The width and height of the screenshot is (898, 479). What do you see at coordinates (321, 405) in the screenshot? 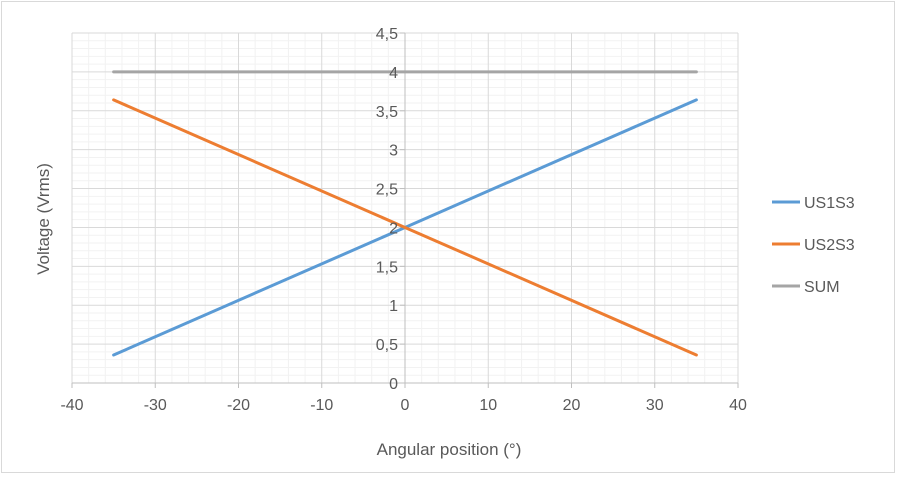
I see `x-tick-label: -10` at bounding box center [321, 405].